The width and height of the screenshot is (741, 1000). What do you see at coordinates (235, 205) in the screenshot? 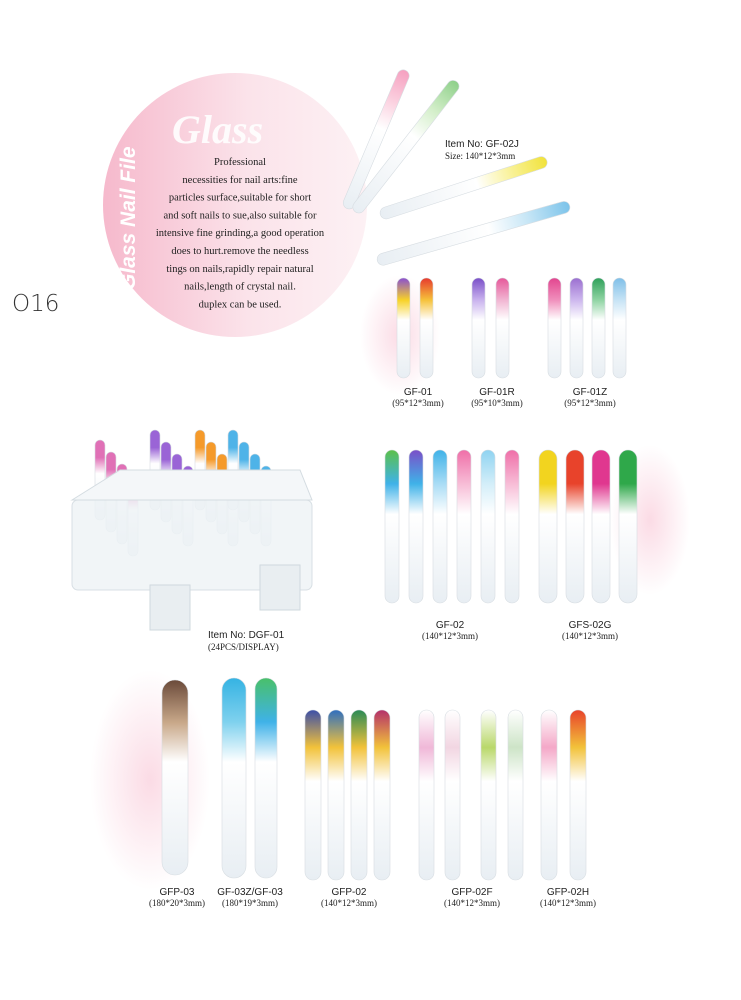
I see `pink-circle` at bounding box center [235, 205].